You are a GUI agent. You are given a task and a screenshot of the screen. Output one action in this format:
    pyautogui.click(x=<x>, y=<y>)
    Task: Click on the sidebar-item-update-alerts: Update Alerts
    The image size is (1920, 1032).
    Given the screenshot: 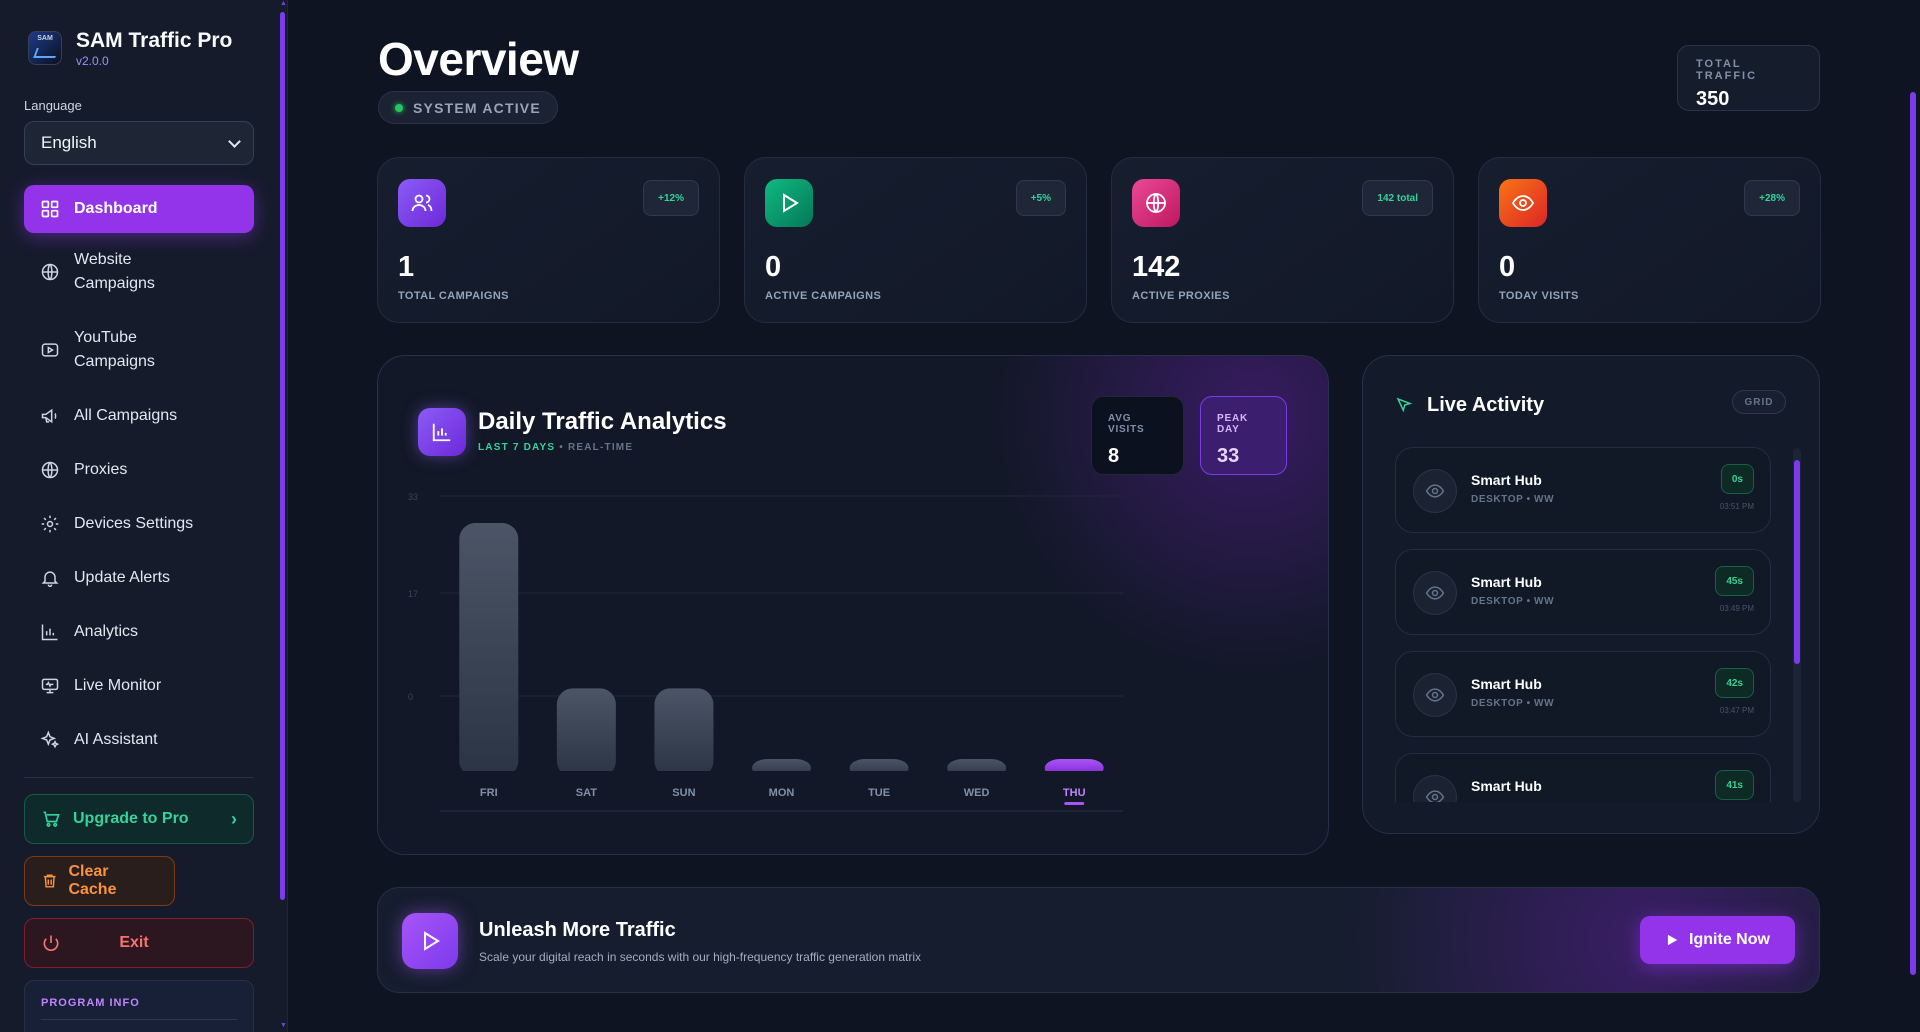 What is the action you would take?
    pyautogui.click(x=139, y=578)
    